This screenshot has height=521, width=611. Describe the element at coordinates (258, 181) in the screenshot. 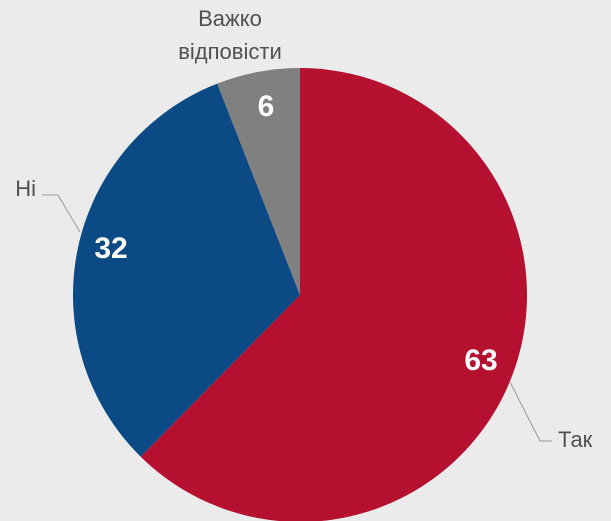

I see `pie-slice` at that location.